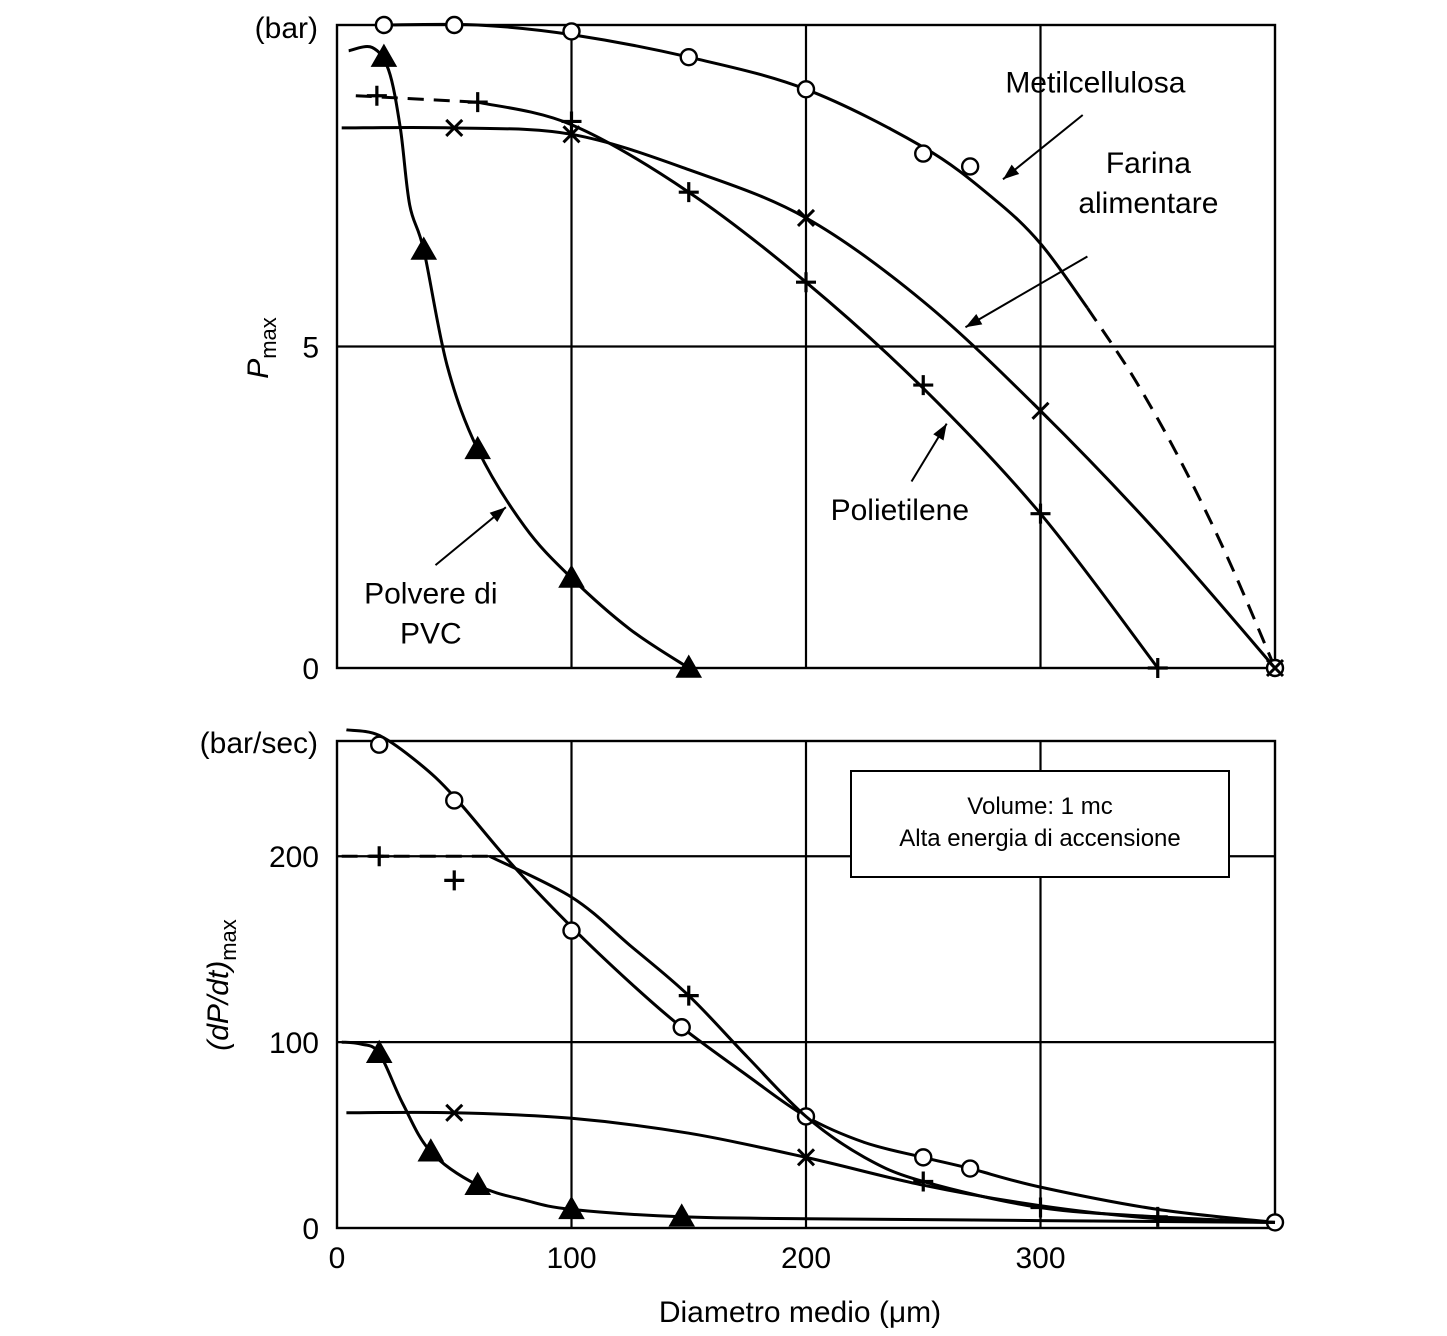 The height and width of the screenshot is (1336, 1447). I want to click on bottom-y-tick-label: 200, so click(294, 857).